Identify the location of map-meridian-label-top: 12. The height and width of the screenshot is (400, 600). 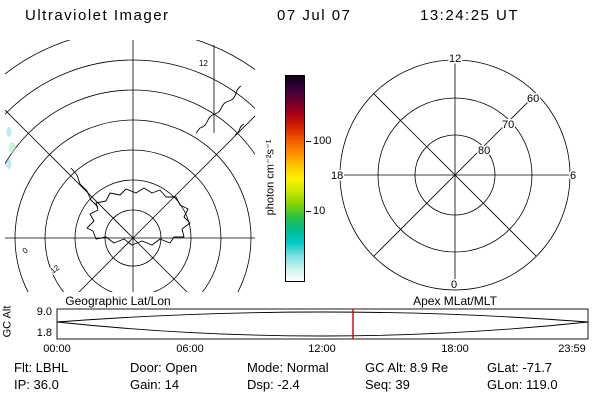
(203, 63).